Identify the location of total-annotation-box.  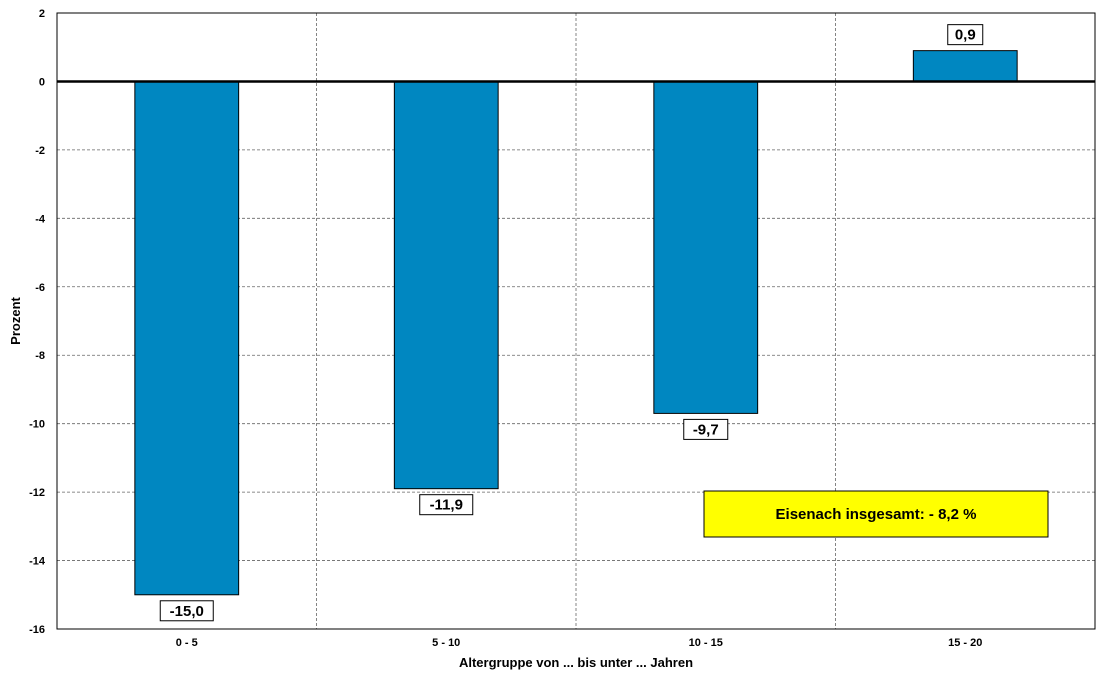
(876, 514).